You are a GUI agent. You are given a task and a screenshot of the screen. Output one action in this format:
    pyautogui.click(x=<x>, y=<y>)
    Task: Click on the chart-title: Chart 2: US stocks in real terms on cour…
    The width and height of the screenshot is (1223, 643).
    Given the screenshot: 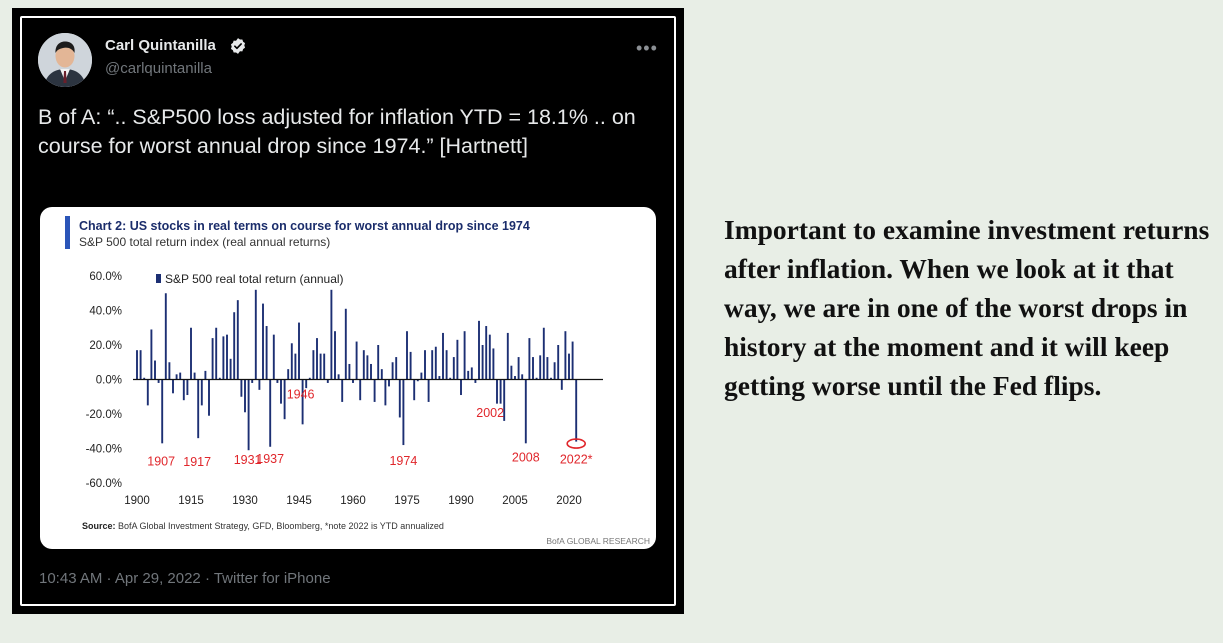 What is the action you would take?
    pyautogui.click(x=304, y=226)
    